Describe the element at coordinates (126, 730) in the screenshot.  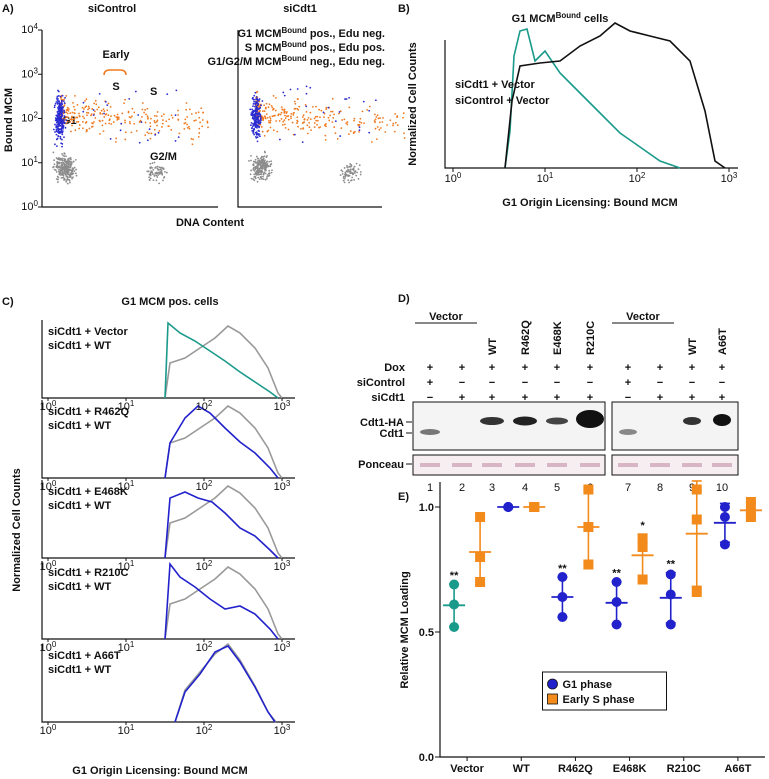
I see `tick-label: 10¹` at that location.